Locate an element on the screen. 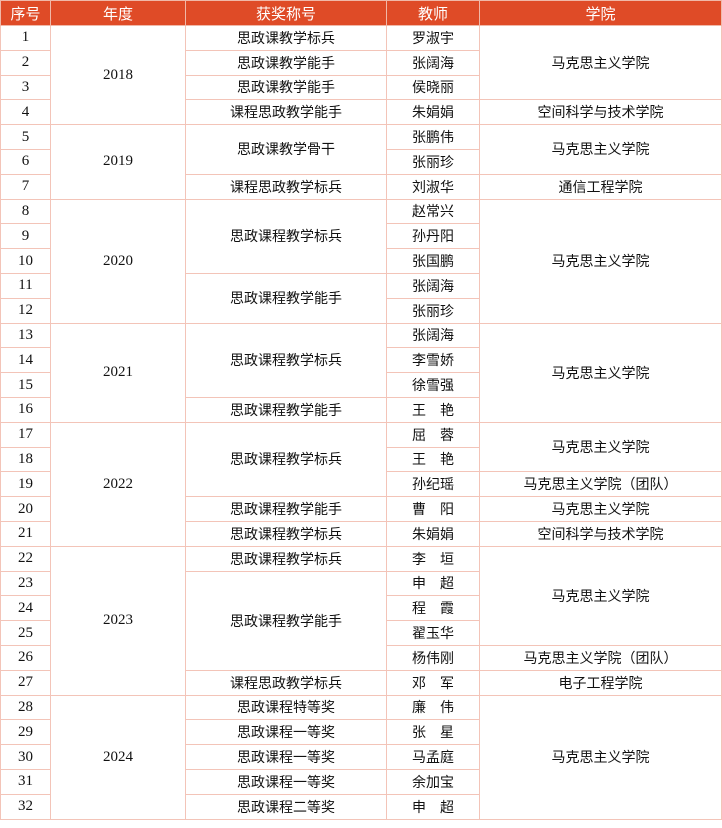 The height and width of the screenshot is (828, 722). teacher-cell: 翟玉华 is located at coordinates (433, 633).